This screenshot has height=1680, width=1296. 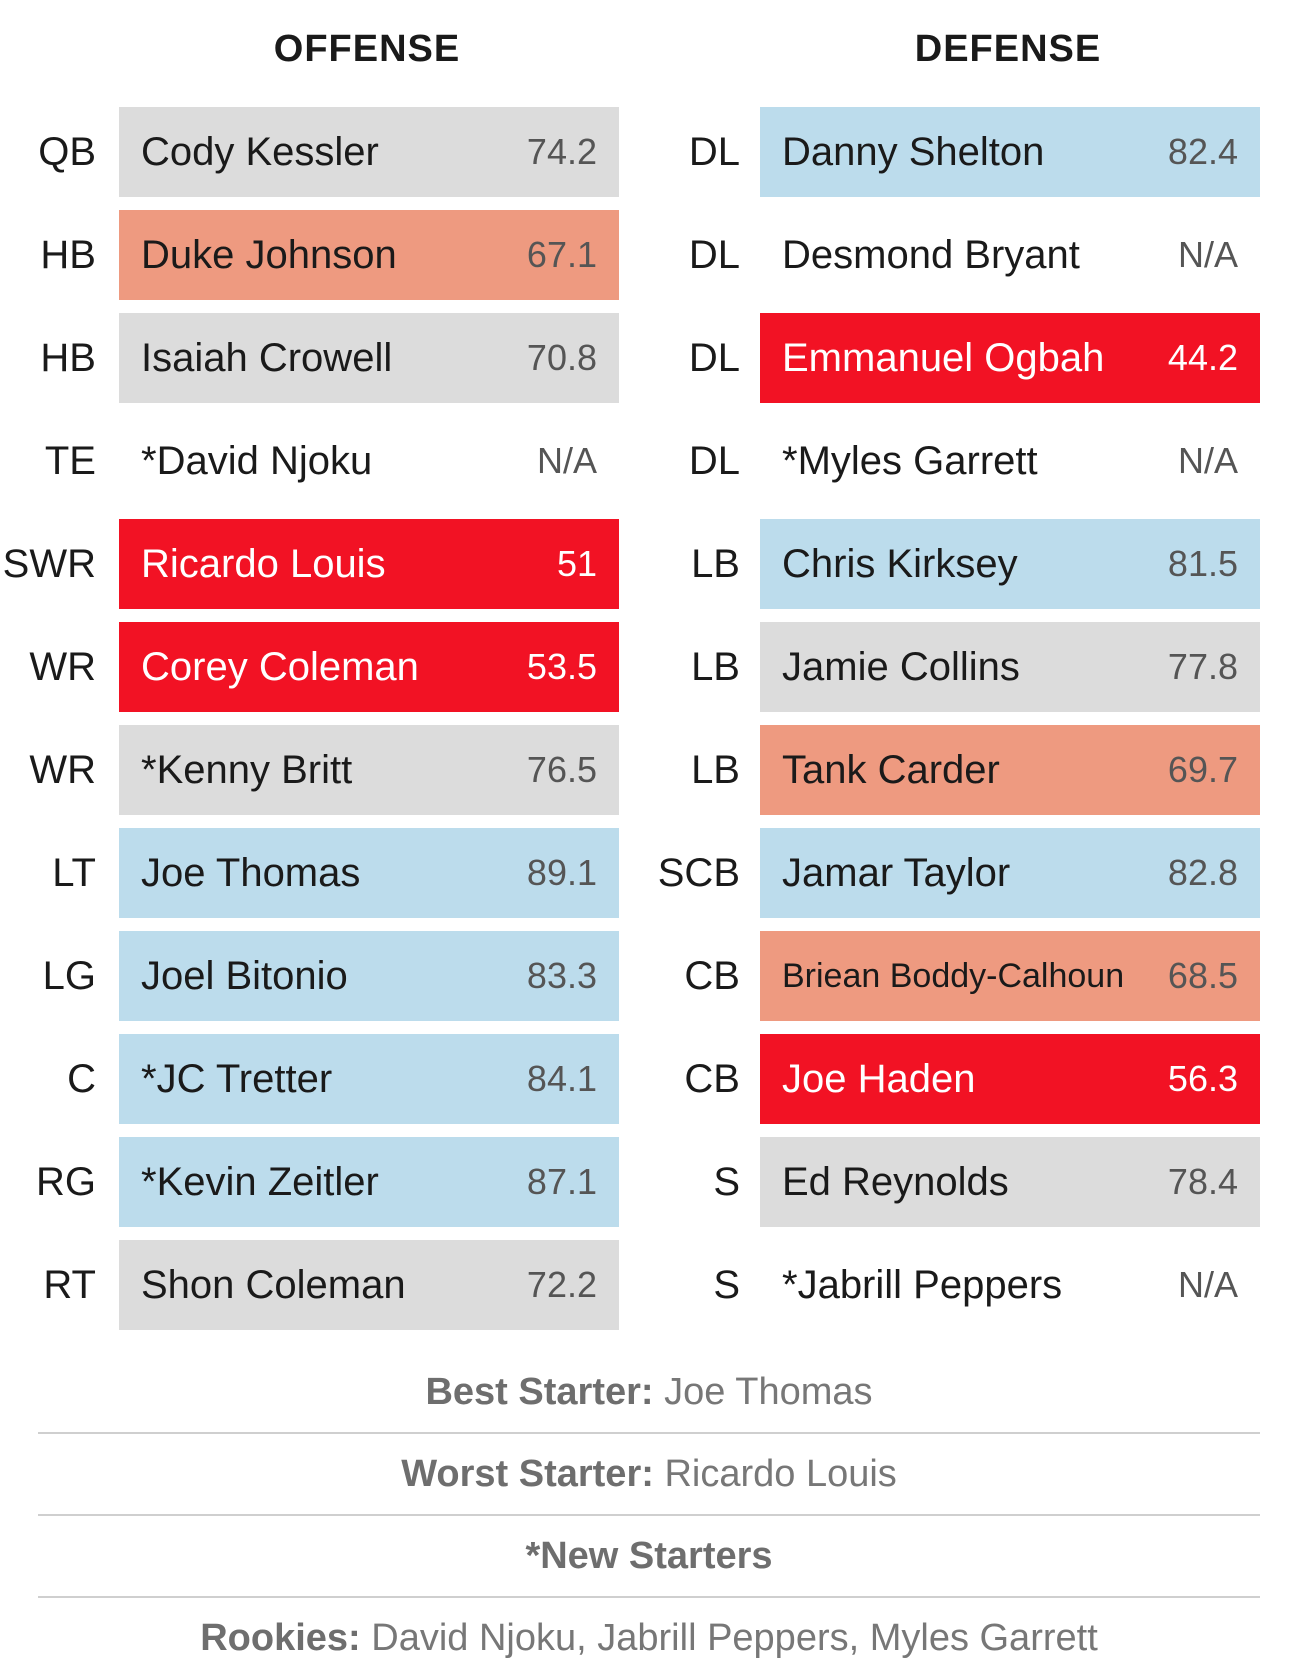 What do you see at coordinates (263, 563) in the screenshot?
I see `player-name: Ricardo Louis` at bounding box center [263, 563].